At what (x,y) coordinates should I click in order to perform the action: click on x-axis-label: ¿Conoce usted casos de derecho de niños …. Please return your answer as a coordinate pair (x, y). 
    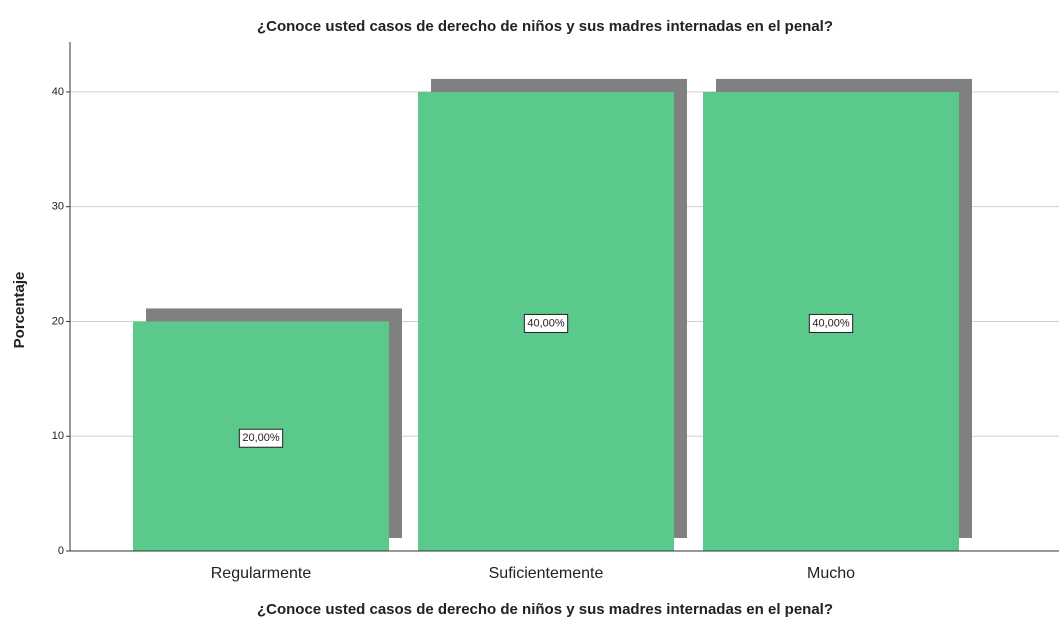
    Looking at the image, I should click on (545, 609).